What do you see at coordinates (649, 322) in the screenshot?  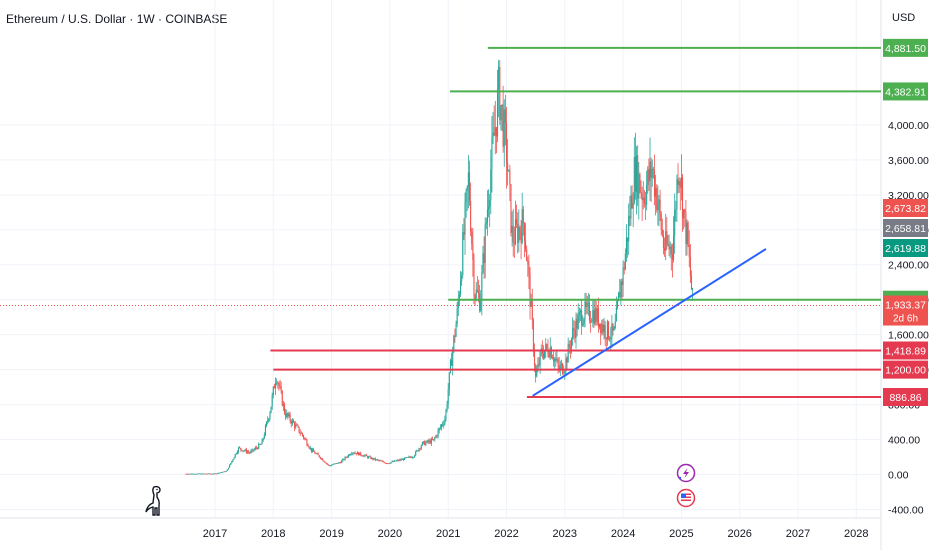 I see `trend-line` at bounding box center [649, 322].